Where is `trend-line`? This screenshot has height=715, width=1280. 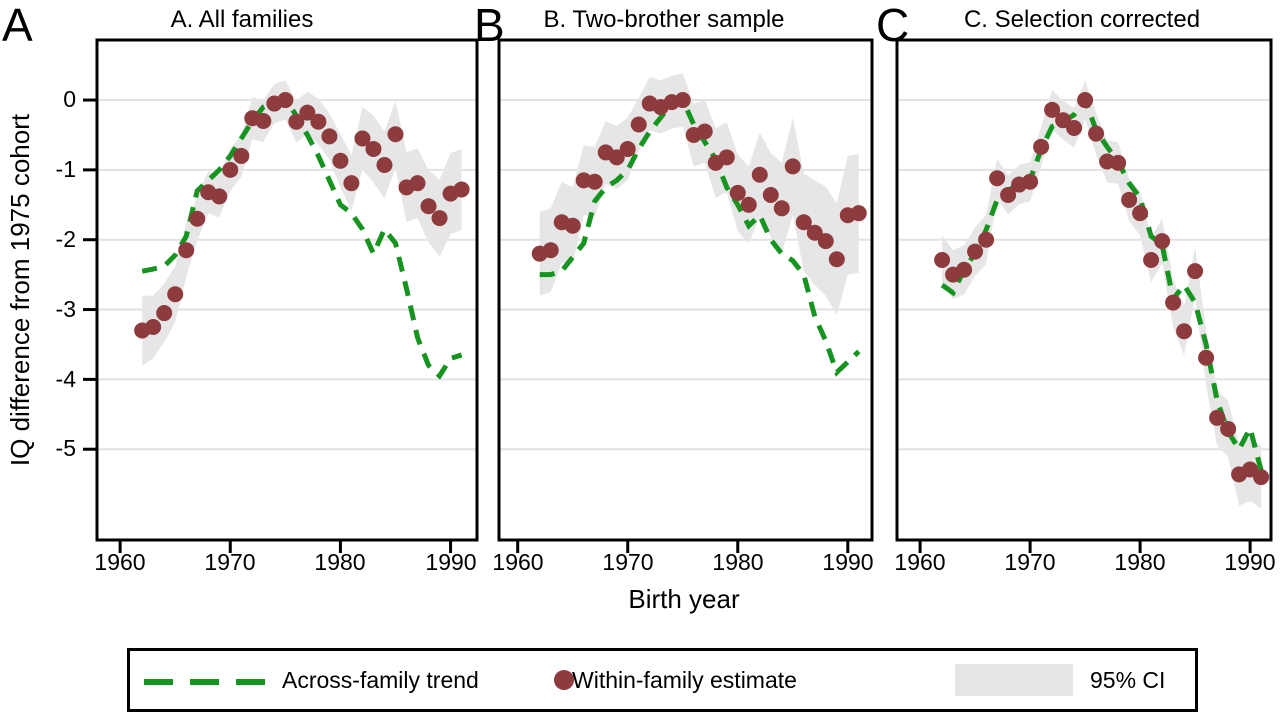 trend-line is located at coordinates (1102, 282).